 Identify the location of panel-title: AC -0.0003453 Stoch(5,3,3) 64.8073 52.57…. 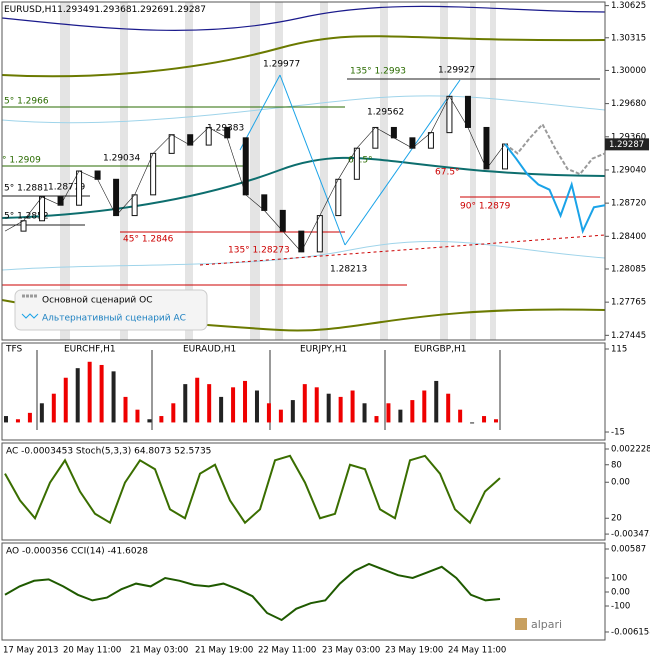
(108, 452).